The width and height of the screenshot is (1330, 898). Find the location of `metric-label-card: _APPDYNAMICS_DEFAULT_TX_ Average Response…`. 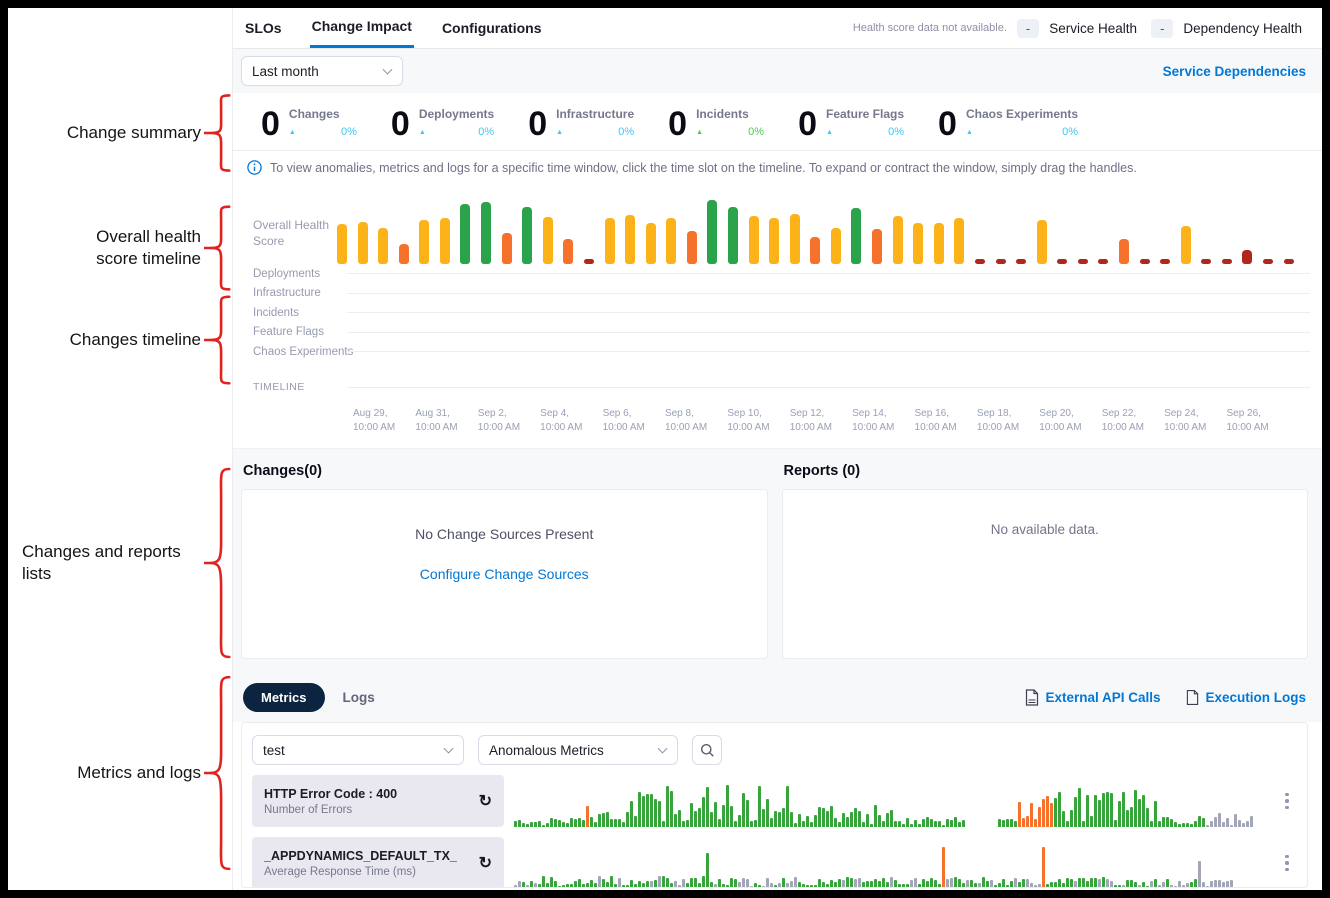

metric-label-card: _APPDYNAMICS_DEFAULT_TX_ Average Response… is located at coordinates (378, 862).